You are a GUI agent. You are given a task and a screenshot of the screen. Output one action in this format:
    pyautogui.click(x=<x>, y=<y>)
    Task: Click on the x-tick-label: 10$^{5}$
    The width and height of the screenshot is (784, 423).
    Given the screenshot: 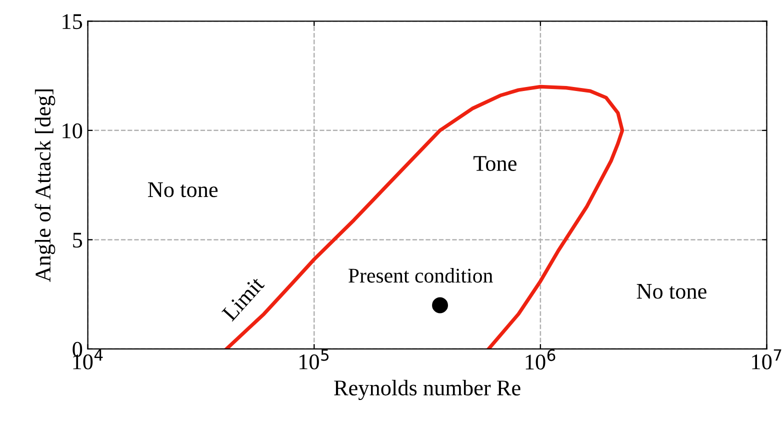 What is the action you would take?
    pyautogui.click(x=314, y=359)
    